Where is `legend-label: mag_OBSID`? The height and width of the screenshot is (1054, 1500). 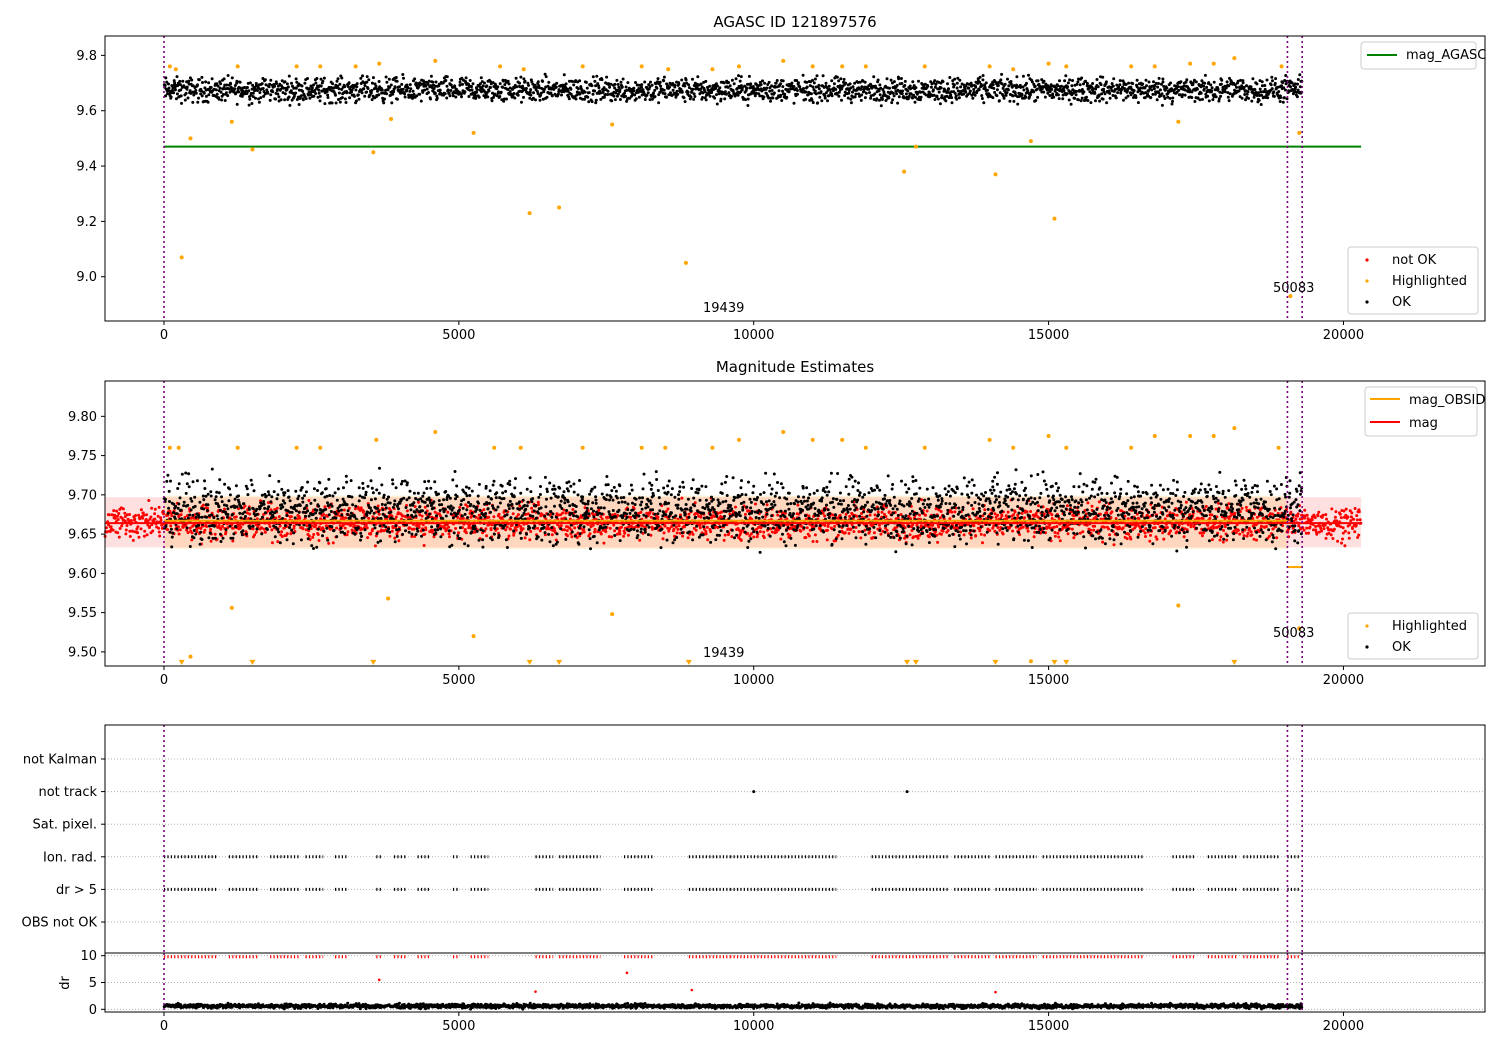
legend-label: mag_OBSID is located at coordinates (1447, 400).